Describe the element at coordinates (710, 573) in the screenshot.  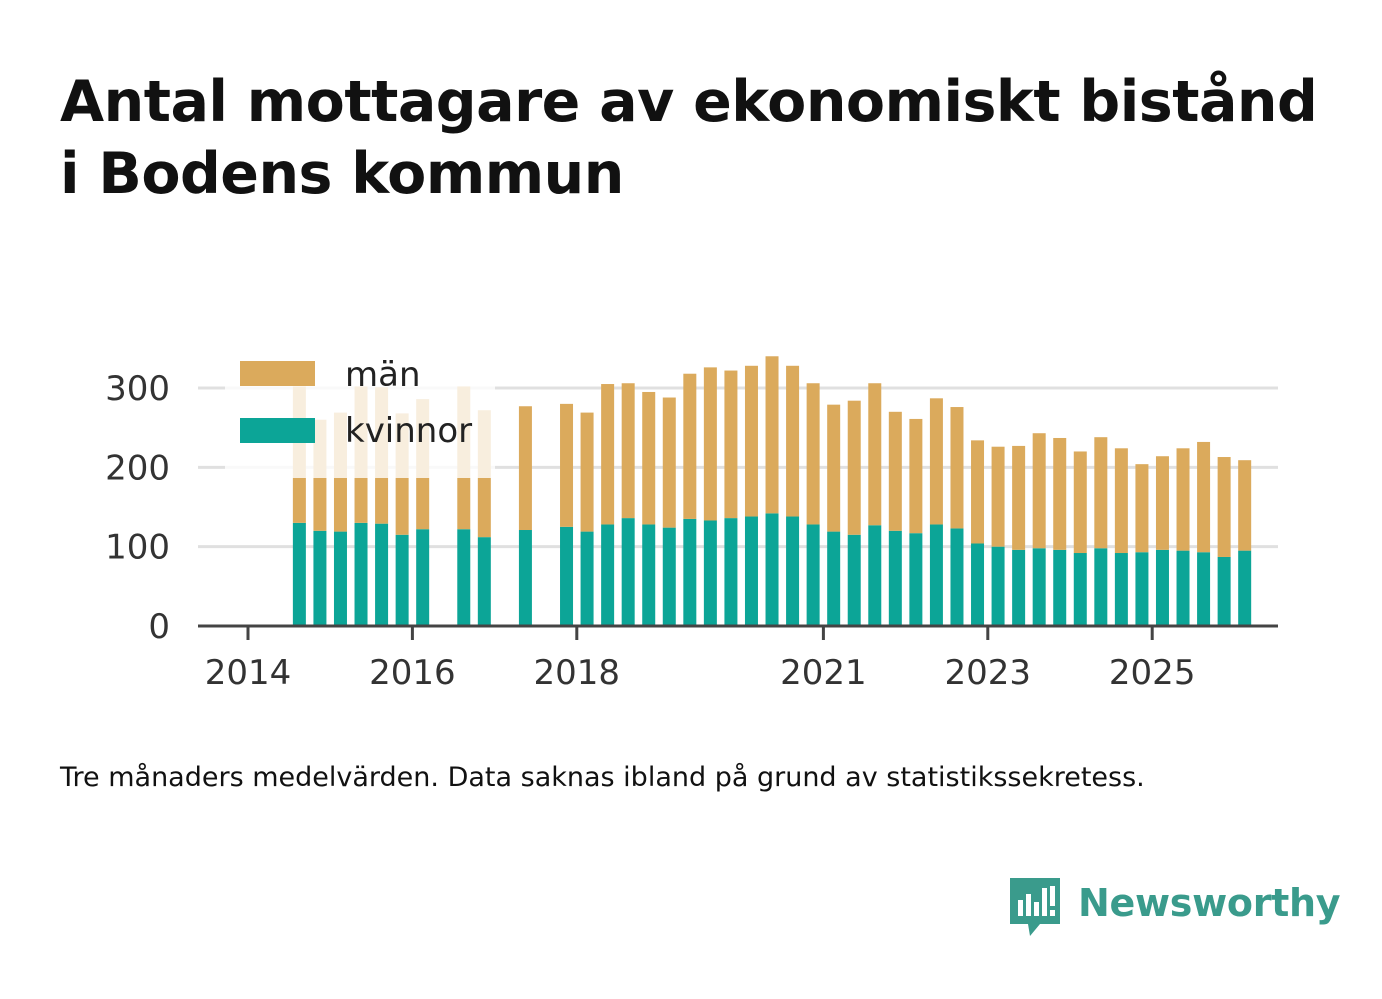
I see `bar-women-2019-Q3` at that location.